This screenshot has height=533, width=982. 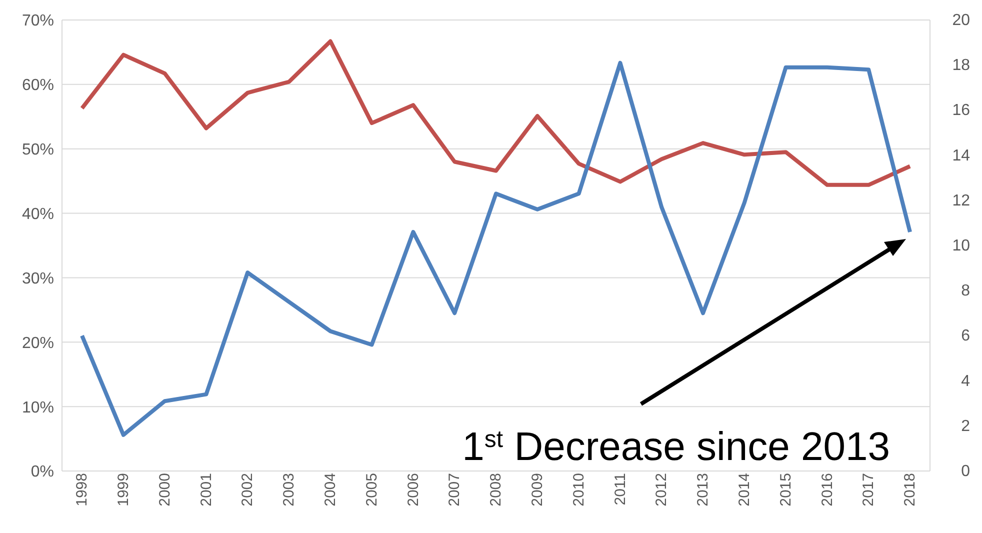 I want to click on x-tick-label: 2010, so click(x=579, y=489).